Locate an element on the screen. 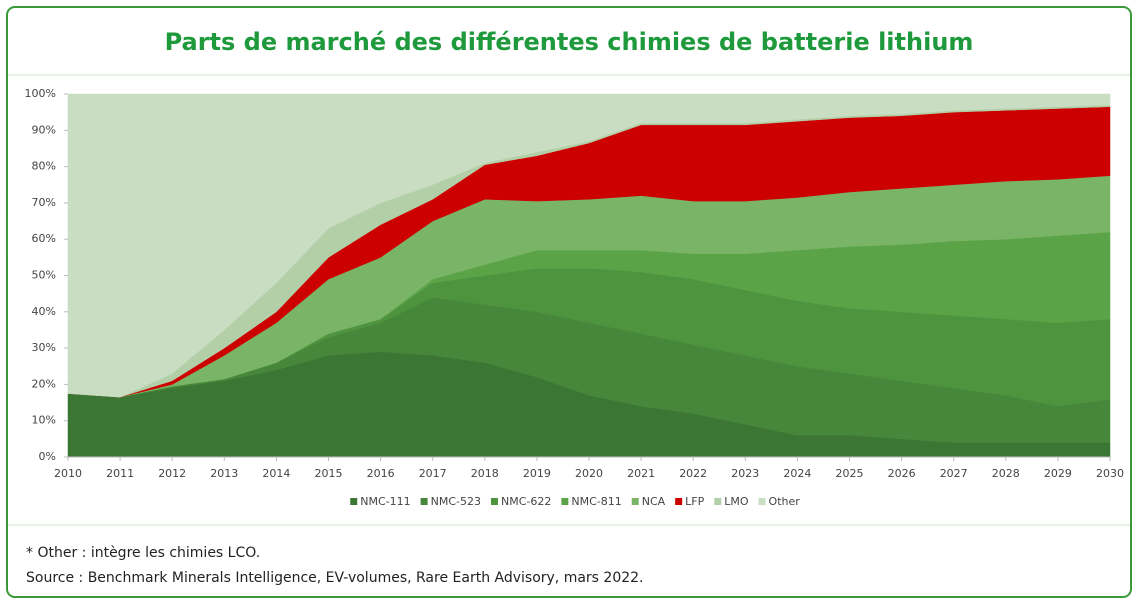  y-tick-label: 50% is located at coordinates (44, 275).